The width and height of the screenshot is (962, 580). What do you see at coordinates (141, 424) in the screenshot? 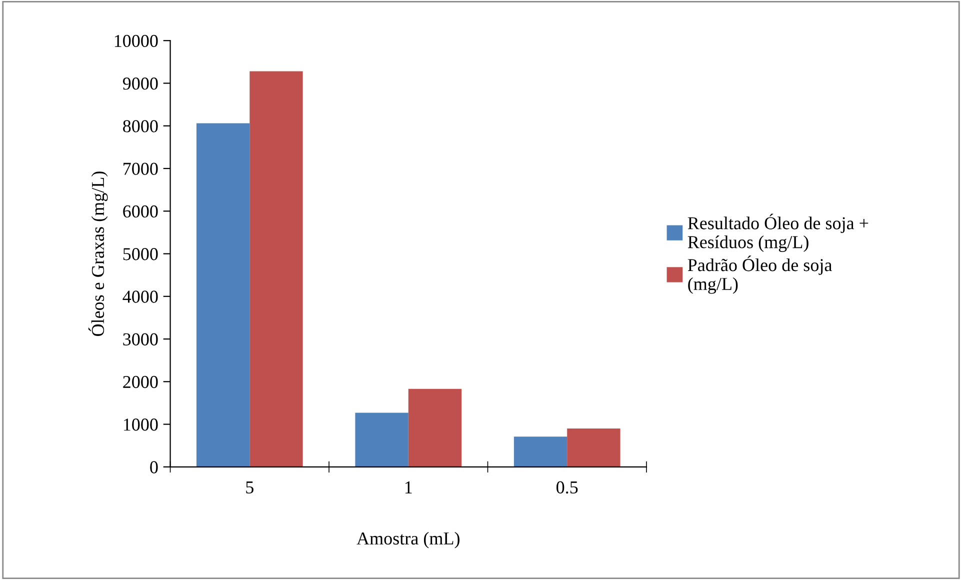
I see `y-tick-label: 1000` at bounding box center [141, 424].